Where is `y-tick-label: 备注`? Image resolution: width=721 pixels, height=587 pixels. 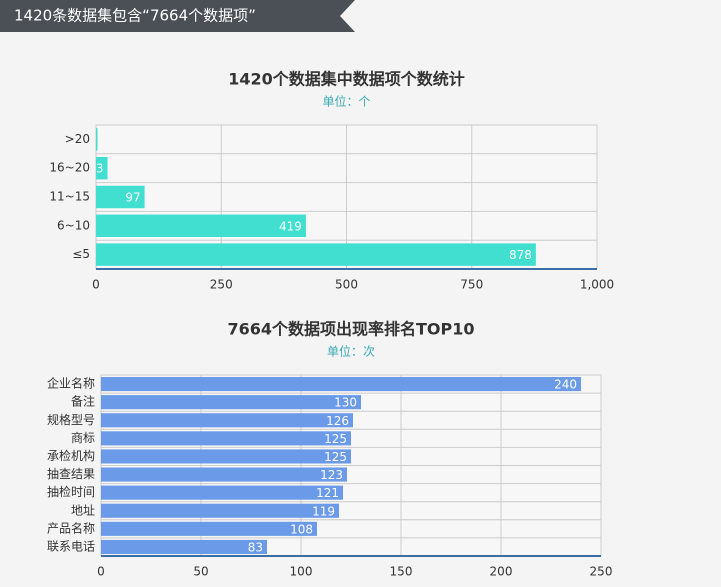 y-tick-label: 备注 is located at coordinates (83, 401).